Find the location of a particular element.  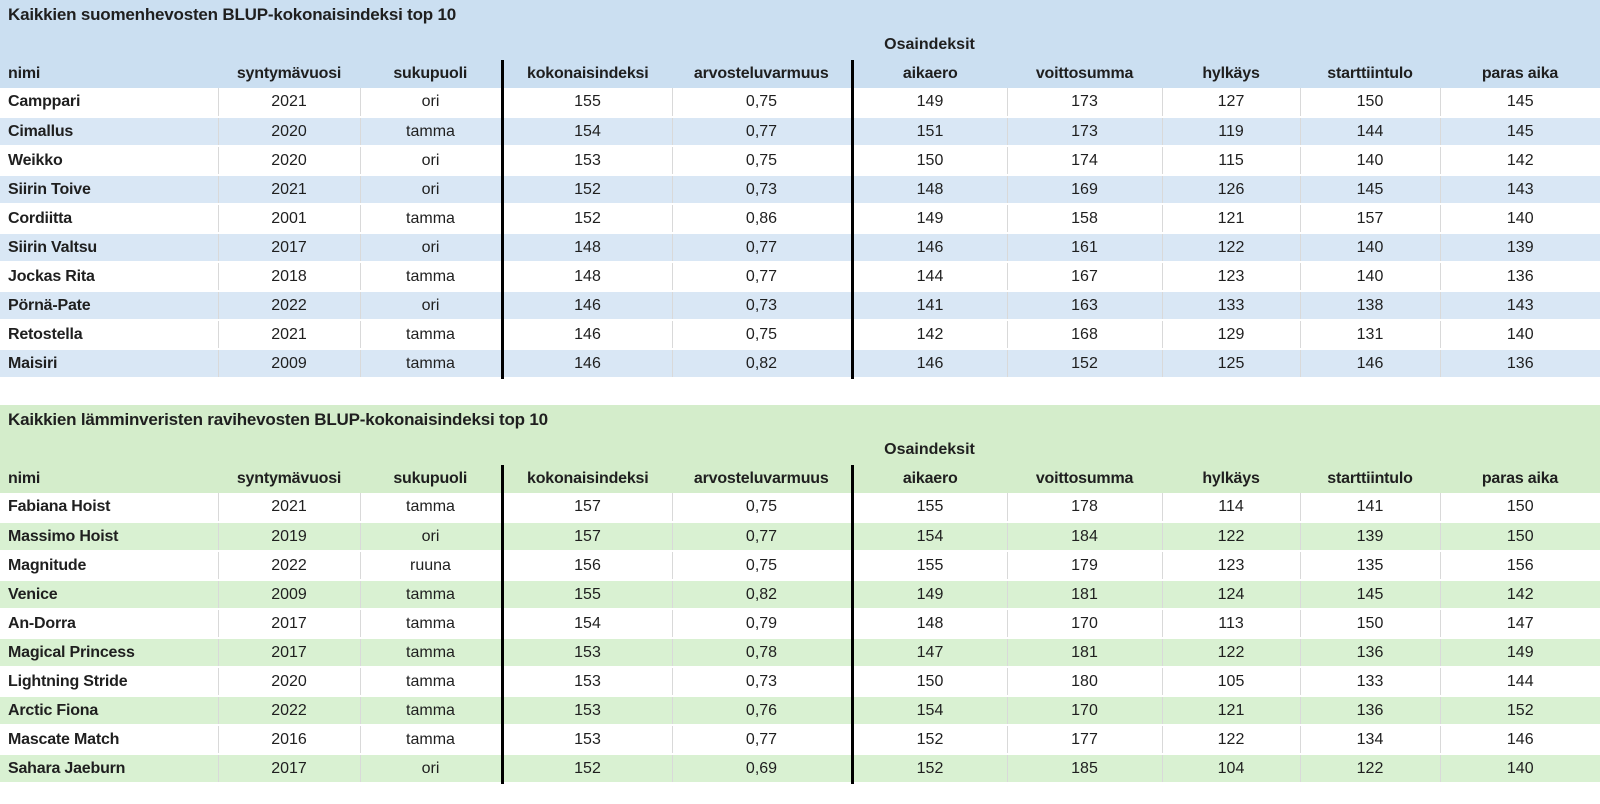

value-cell: 119 is located at coordinates (1231, 132).